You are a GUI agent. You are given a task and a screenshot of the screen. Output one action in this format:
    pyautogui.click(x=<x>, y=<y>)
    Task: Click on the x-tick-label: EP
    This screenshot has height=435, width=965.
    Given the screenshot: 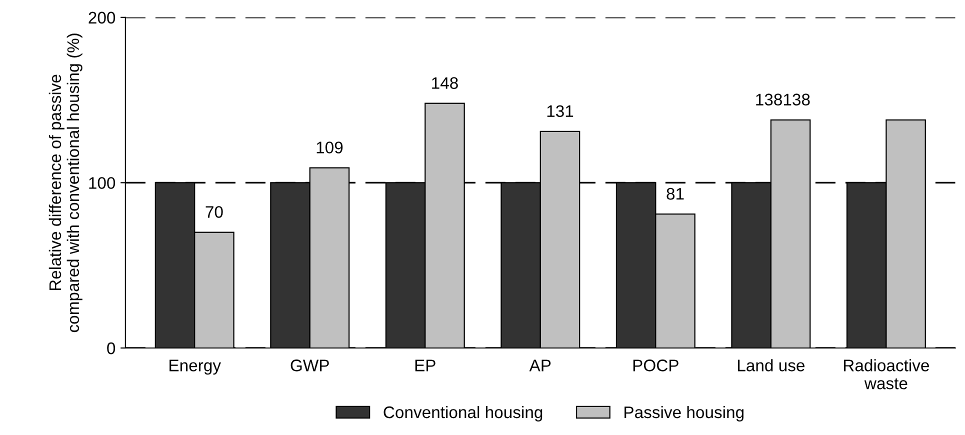 What is the action you would take?
    pyautogui.click(x=425, y=366)
    